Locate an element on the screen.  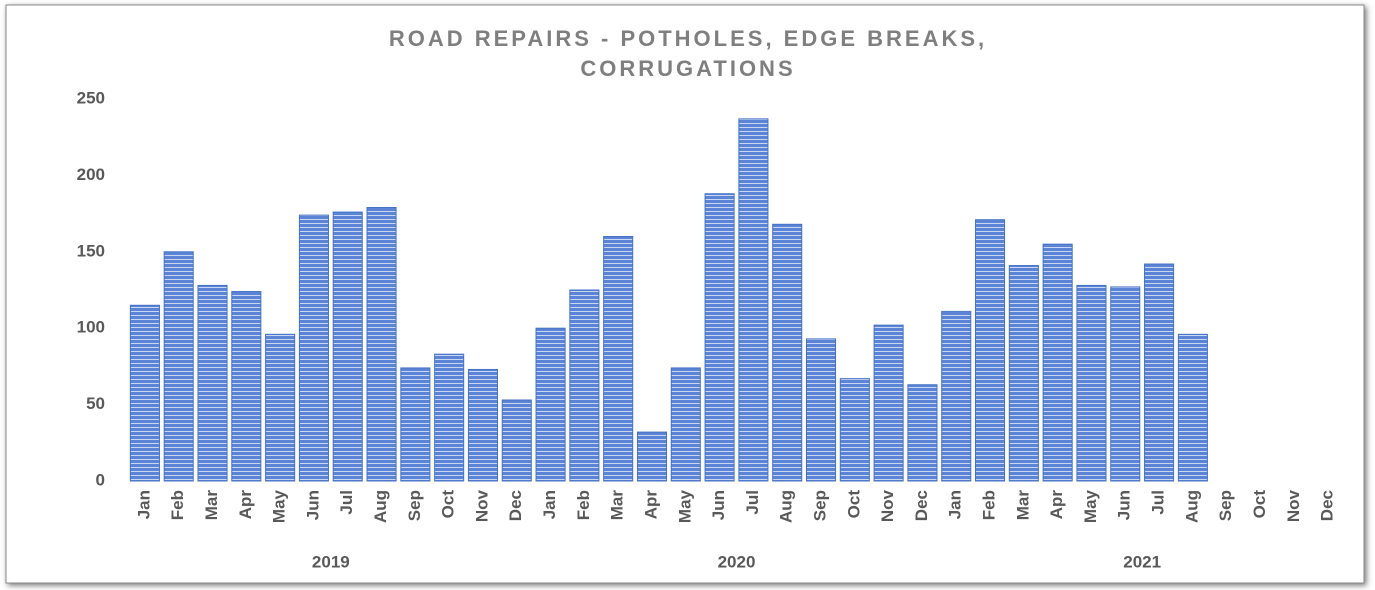
chart-title: CORRUGATIONS is located at coordinates (687, 68).